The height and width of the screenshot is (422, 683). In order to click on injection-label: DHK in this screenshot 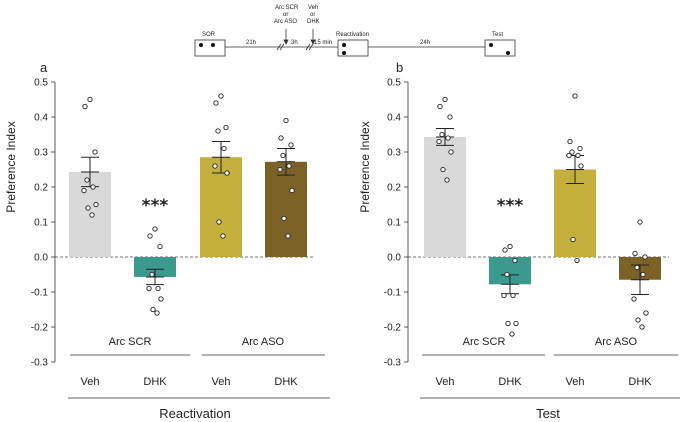, I will do `click(313, 22)`.